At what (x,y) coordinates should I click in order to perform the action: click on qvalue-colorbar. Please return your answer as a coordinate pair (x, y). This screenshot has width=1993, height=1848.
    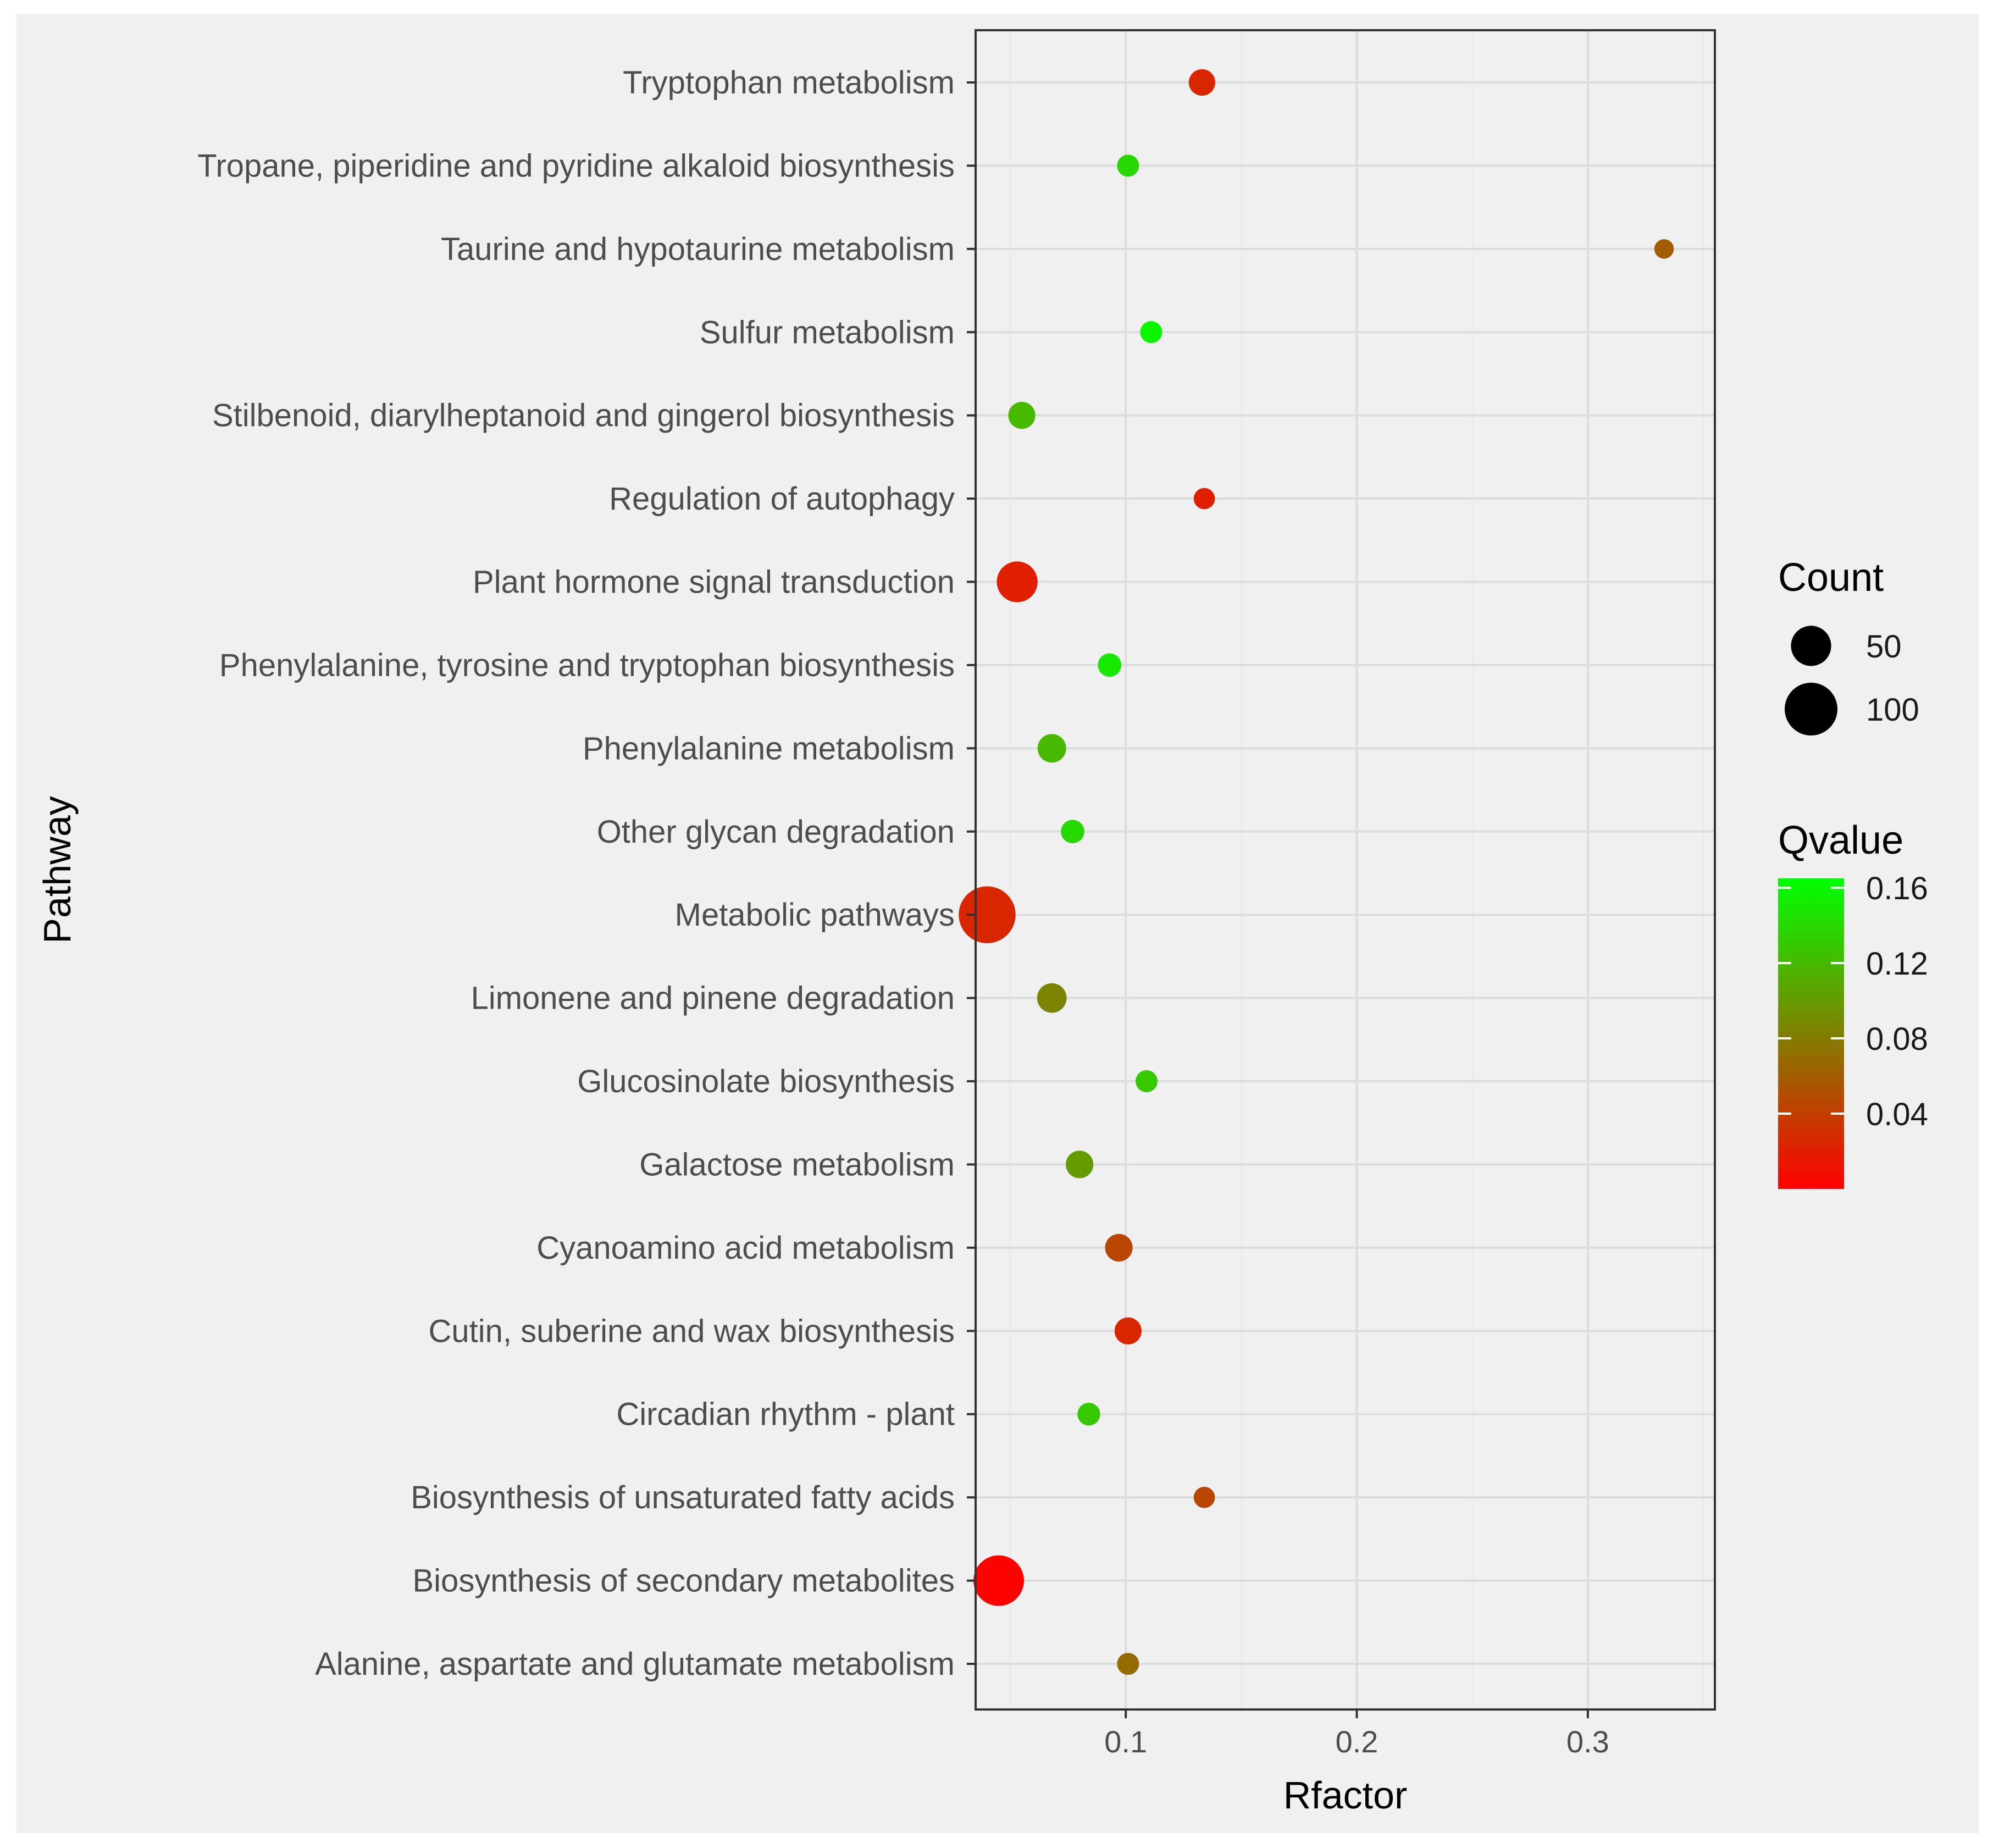
    Looking at the image, I should click on (1811, 1033).